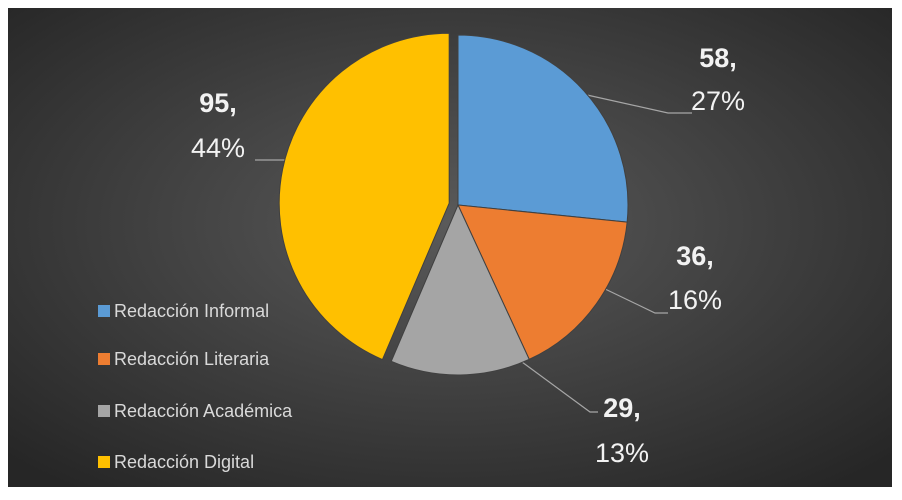  What do you see at coordinates (191, 311) in the screenshot?
I see `legend-label: Redacción Informal` at bounding box center [191, 311].